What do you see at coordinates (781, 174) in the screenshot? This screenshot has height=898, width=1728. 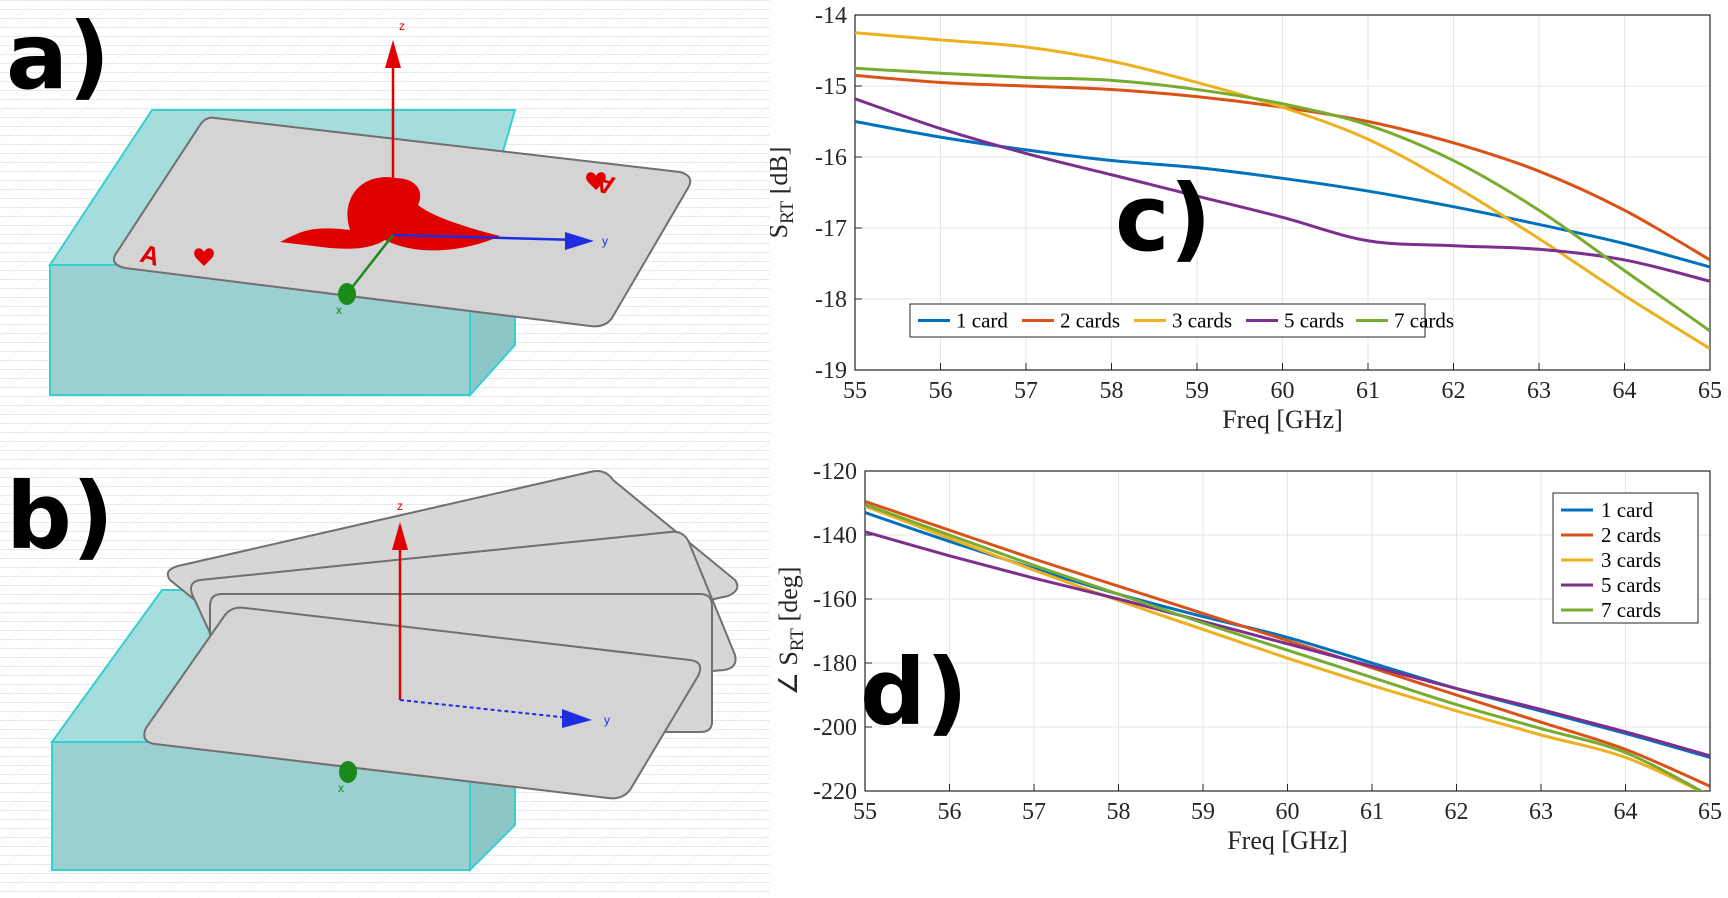 I see `y-axis-title-unit: [dB]` at bounding box center [781, 174].